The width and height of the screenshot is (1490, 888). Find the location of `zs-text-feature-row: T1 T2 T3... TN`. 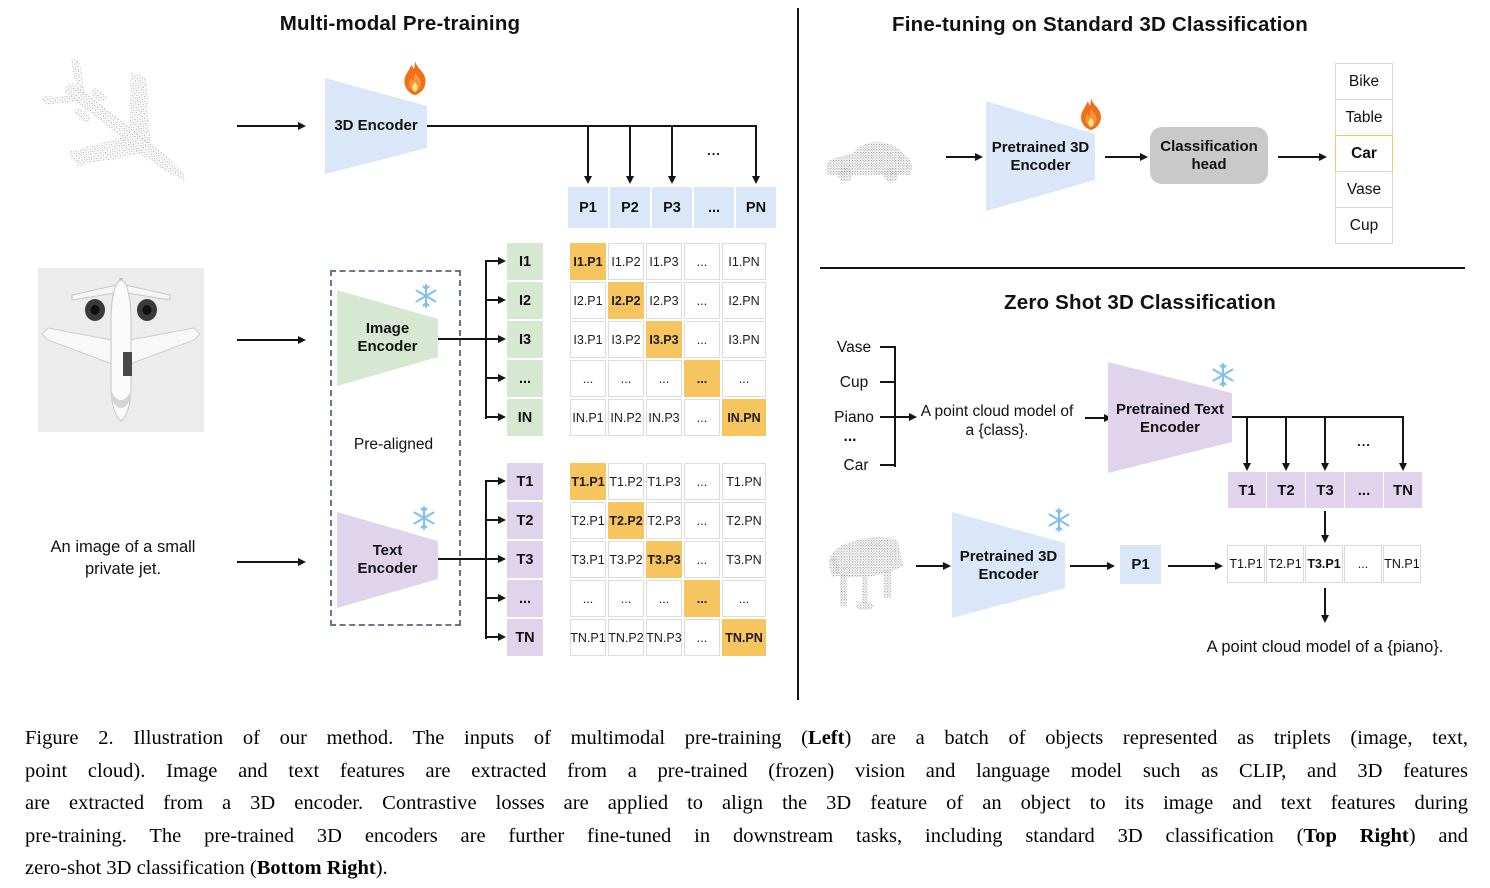

zs-text-feature-row: T1 T2 T3... TN is located at coordinates (1325, 490).